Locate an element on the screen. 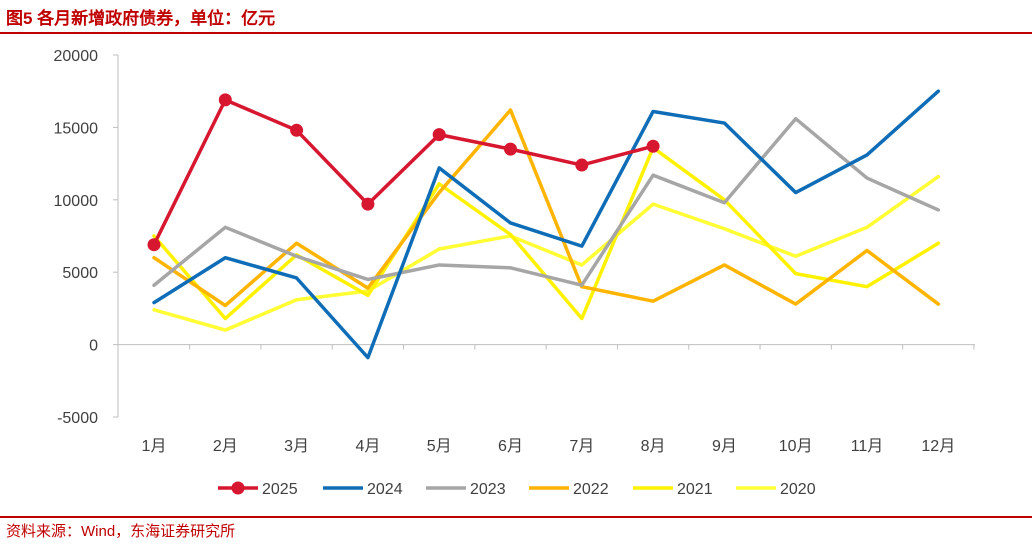 Image resolution: width=1032 pixels, height=545 pixels. x-tick-label: 8月 is located at coordinates (653, 446).